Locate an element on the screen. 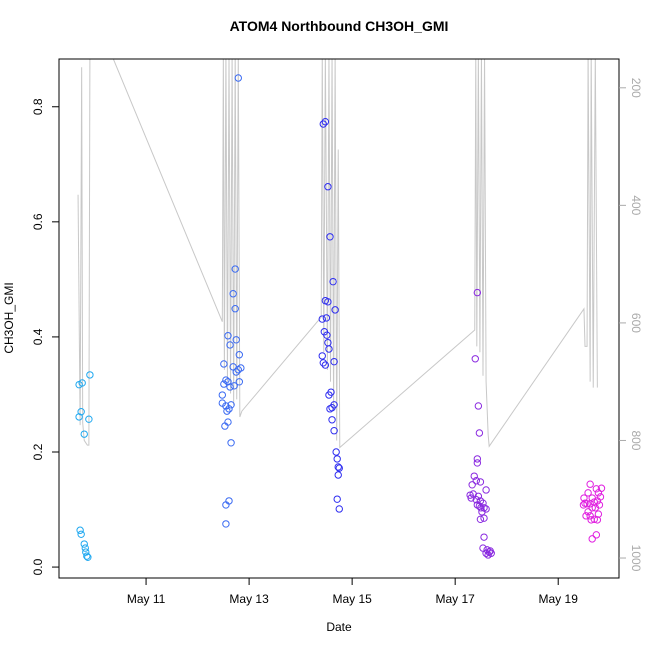 The width and height of the screenshot is (650, 655). y-tick-label: 0.2 is located at coordinates (38, 451).